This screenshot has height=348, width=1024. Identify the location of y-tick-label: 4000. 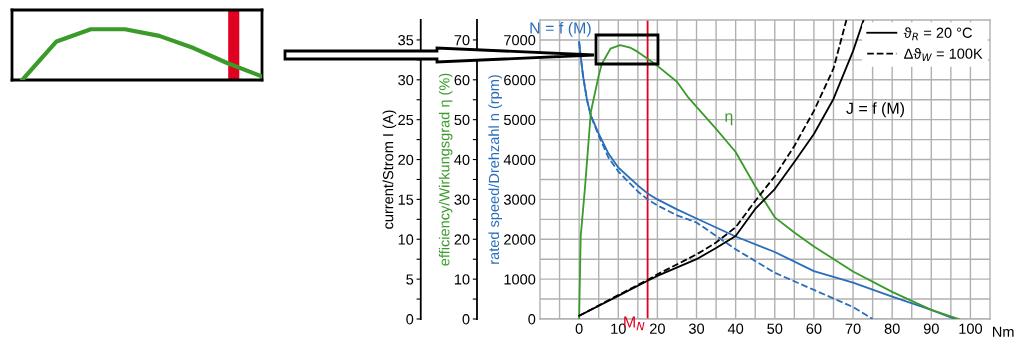
(519, 159).